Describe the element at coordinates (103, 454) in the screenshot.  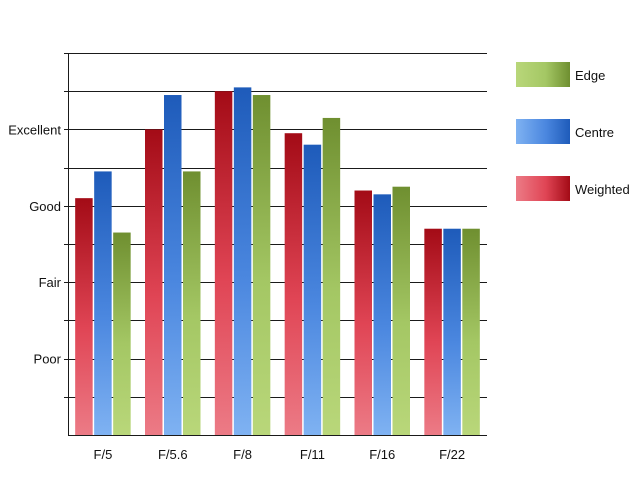
I see `x-tick-label: F/5` at that location.